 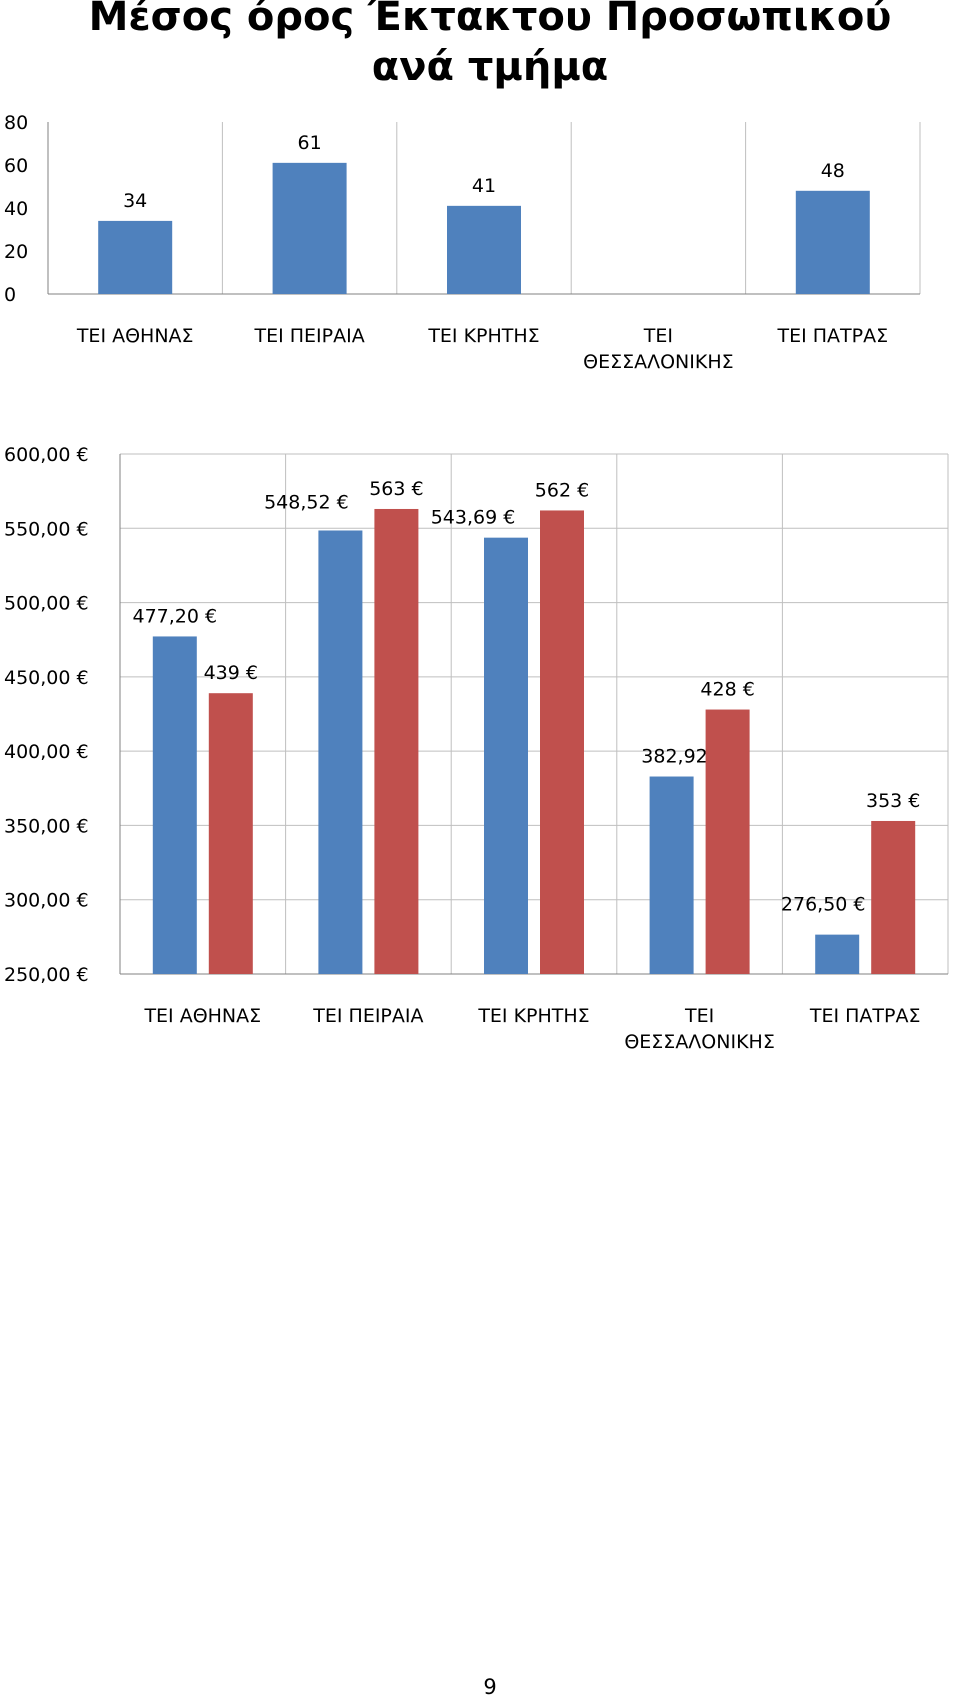 What do you see at coordinates (893, 801) in the screenshot?
I see `data-label: 353 €` at bounding box center [893, 801].